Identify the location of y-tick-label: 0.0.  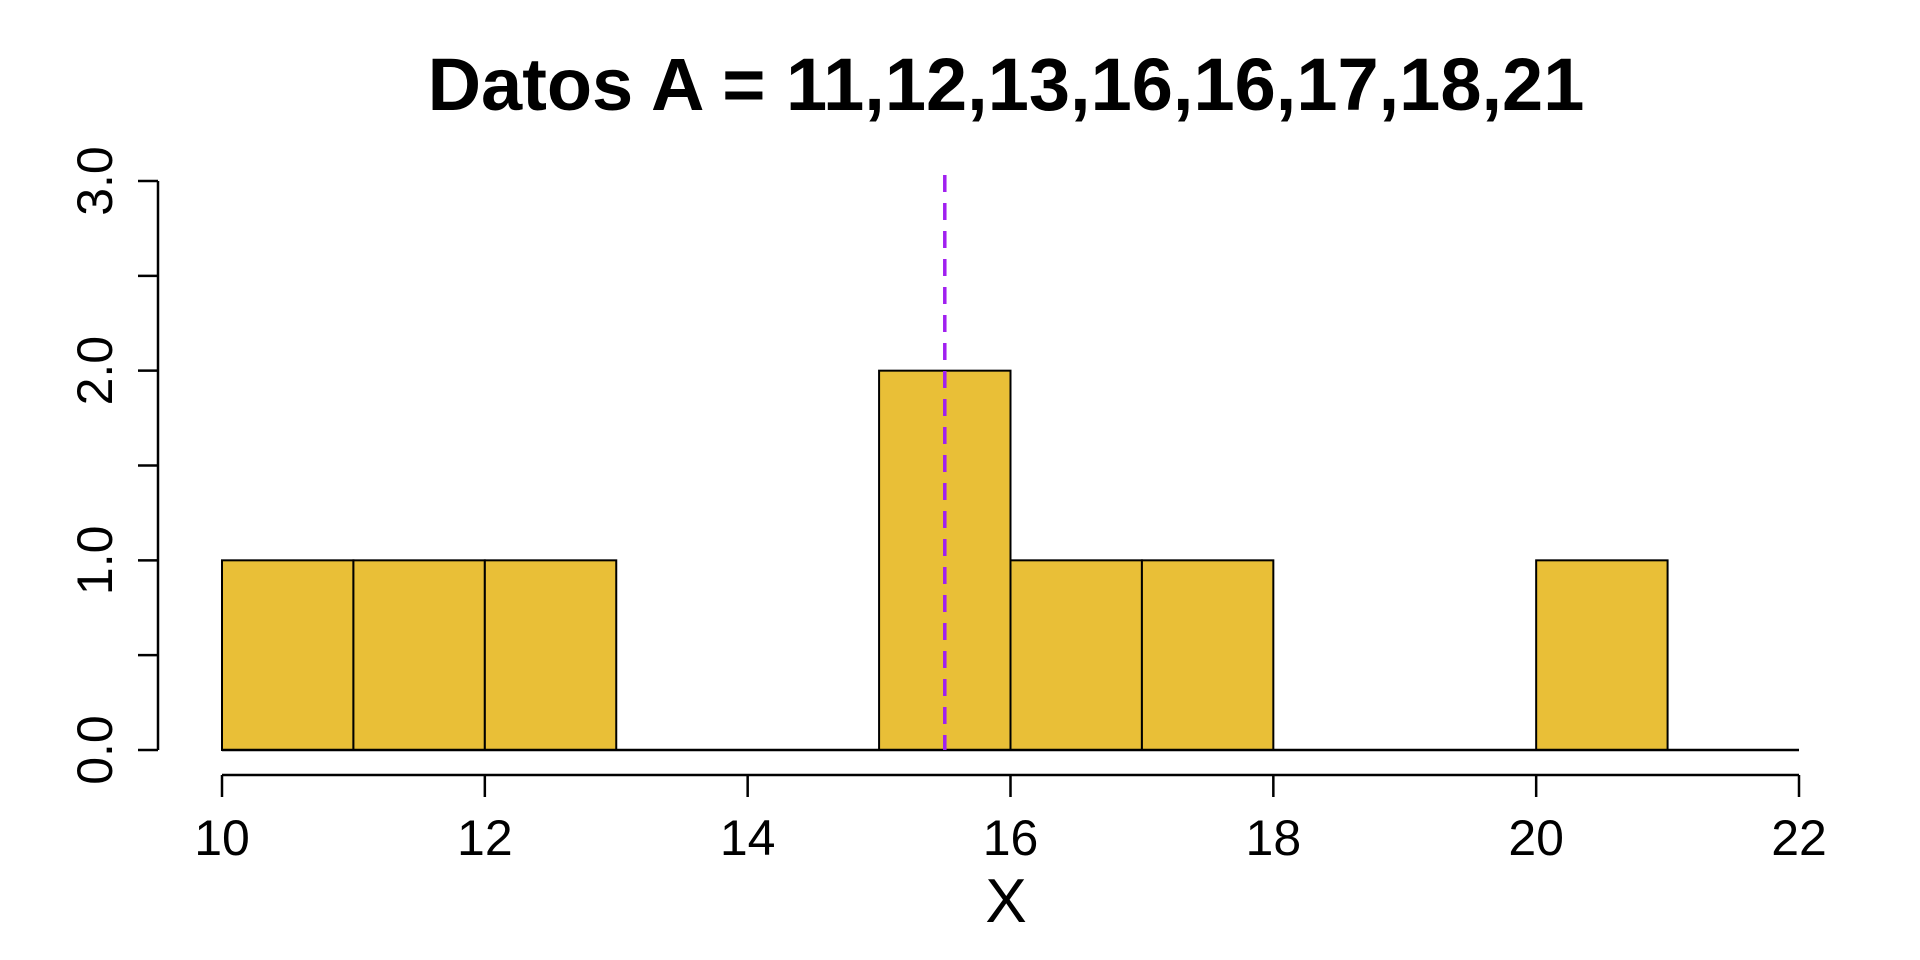
(95, 750).